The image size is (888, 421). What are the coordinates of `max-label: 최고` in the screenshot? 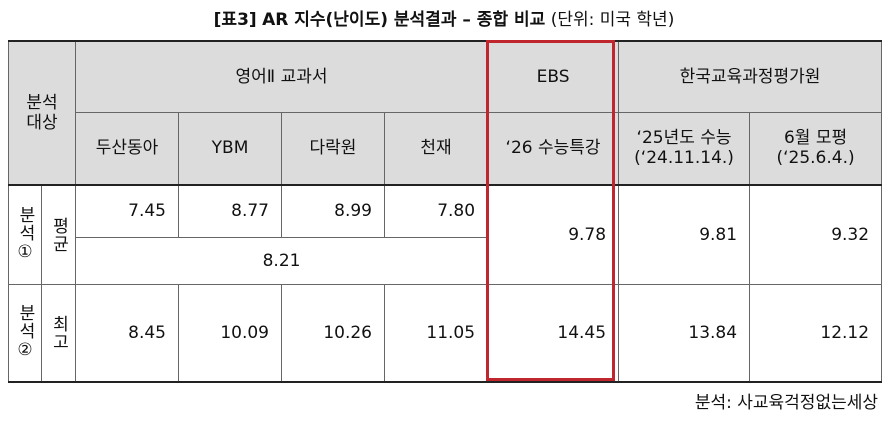 It's located at (58, 333).